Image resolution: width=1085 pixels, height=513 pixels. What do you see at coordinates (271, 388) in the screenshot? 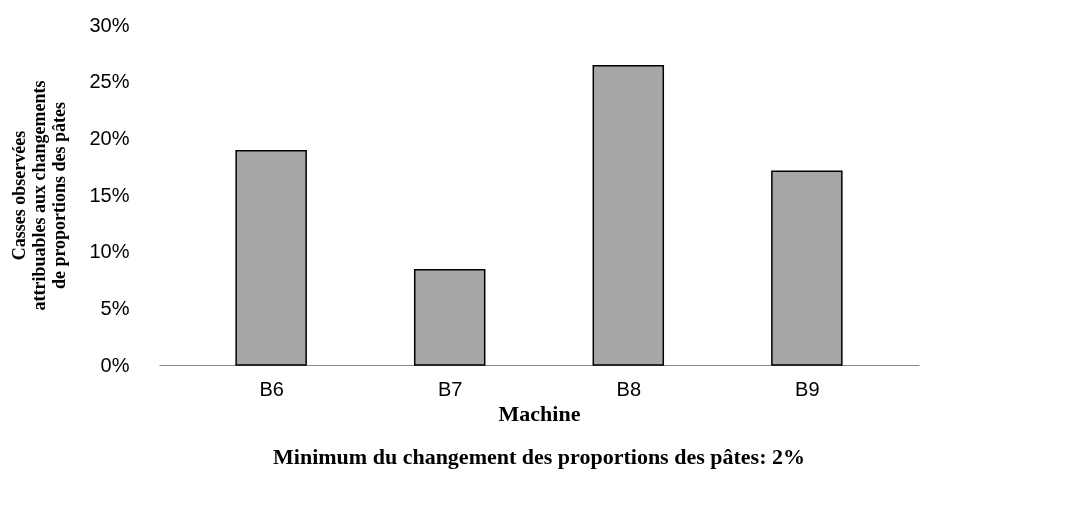
I see `x-tick-label: B6` at bounding box center [271, 388].